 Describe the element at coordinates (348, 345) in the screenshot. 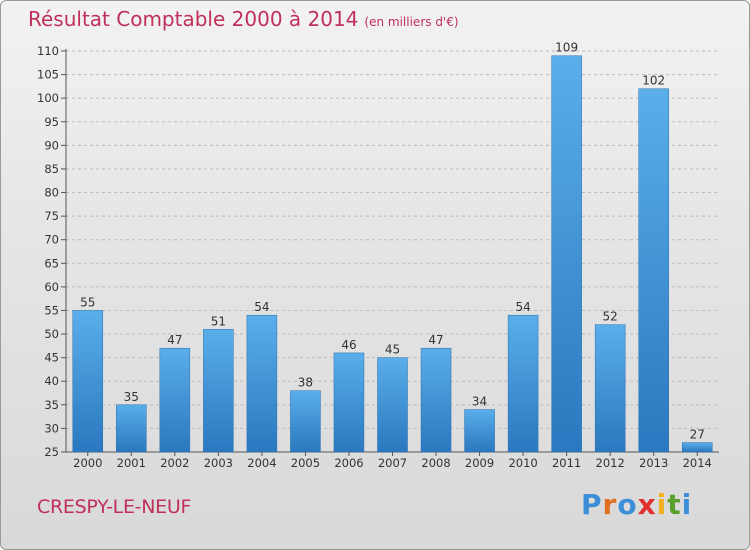

I see `data-label: 46` at that location.